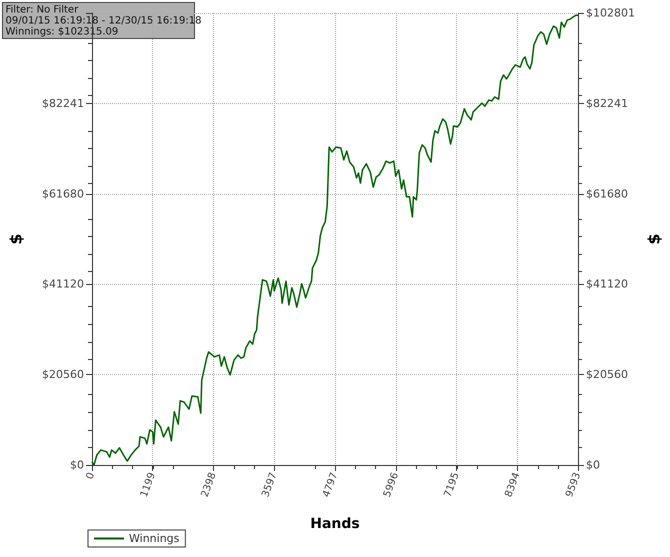  I want to click on y-axis-title: $, so click(16, 239).